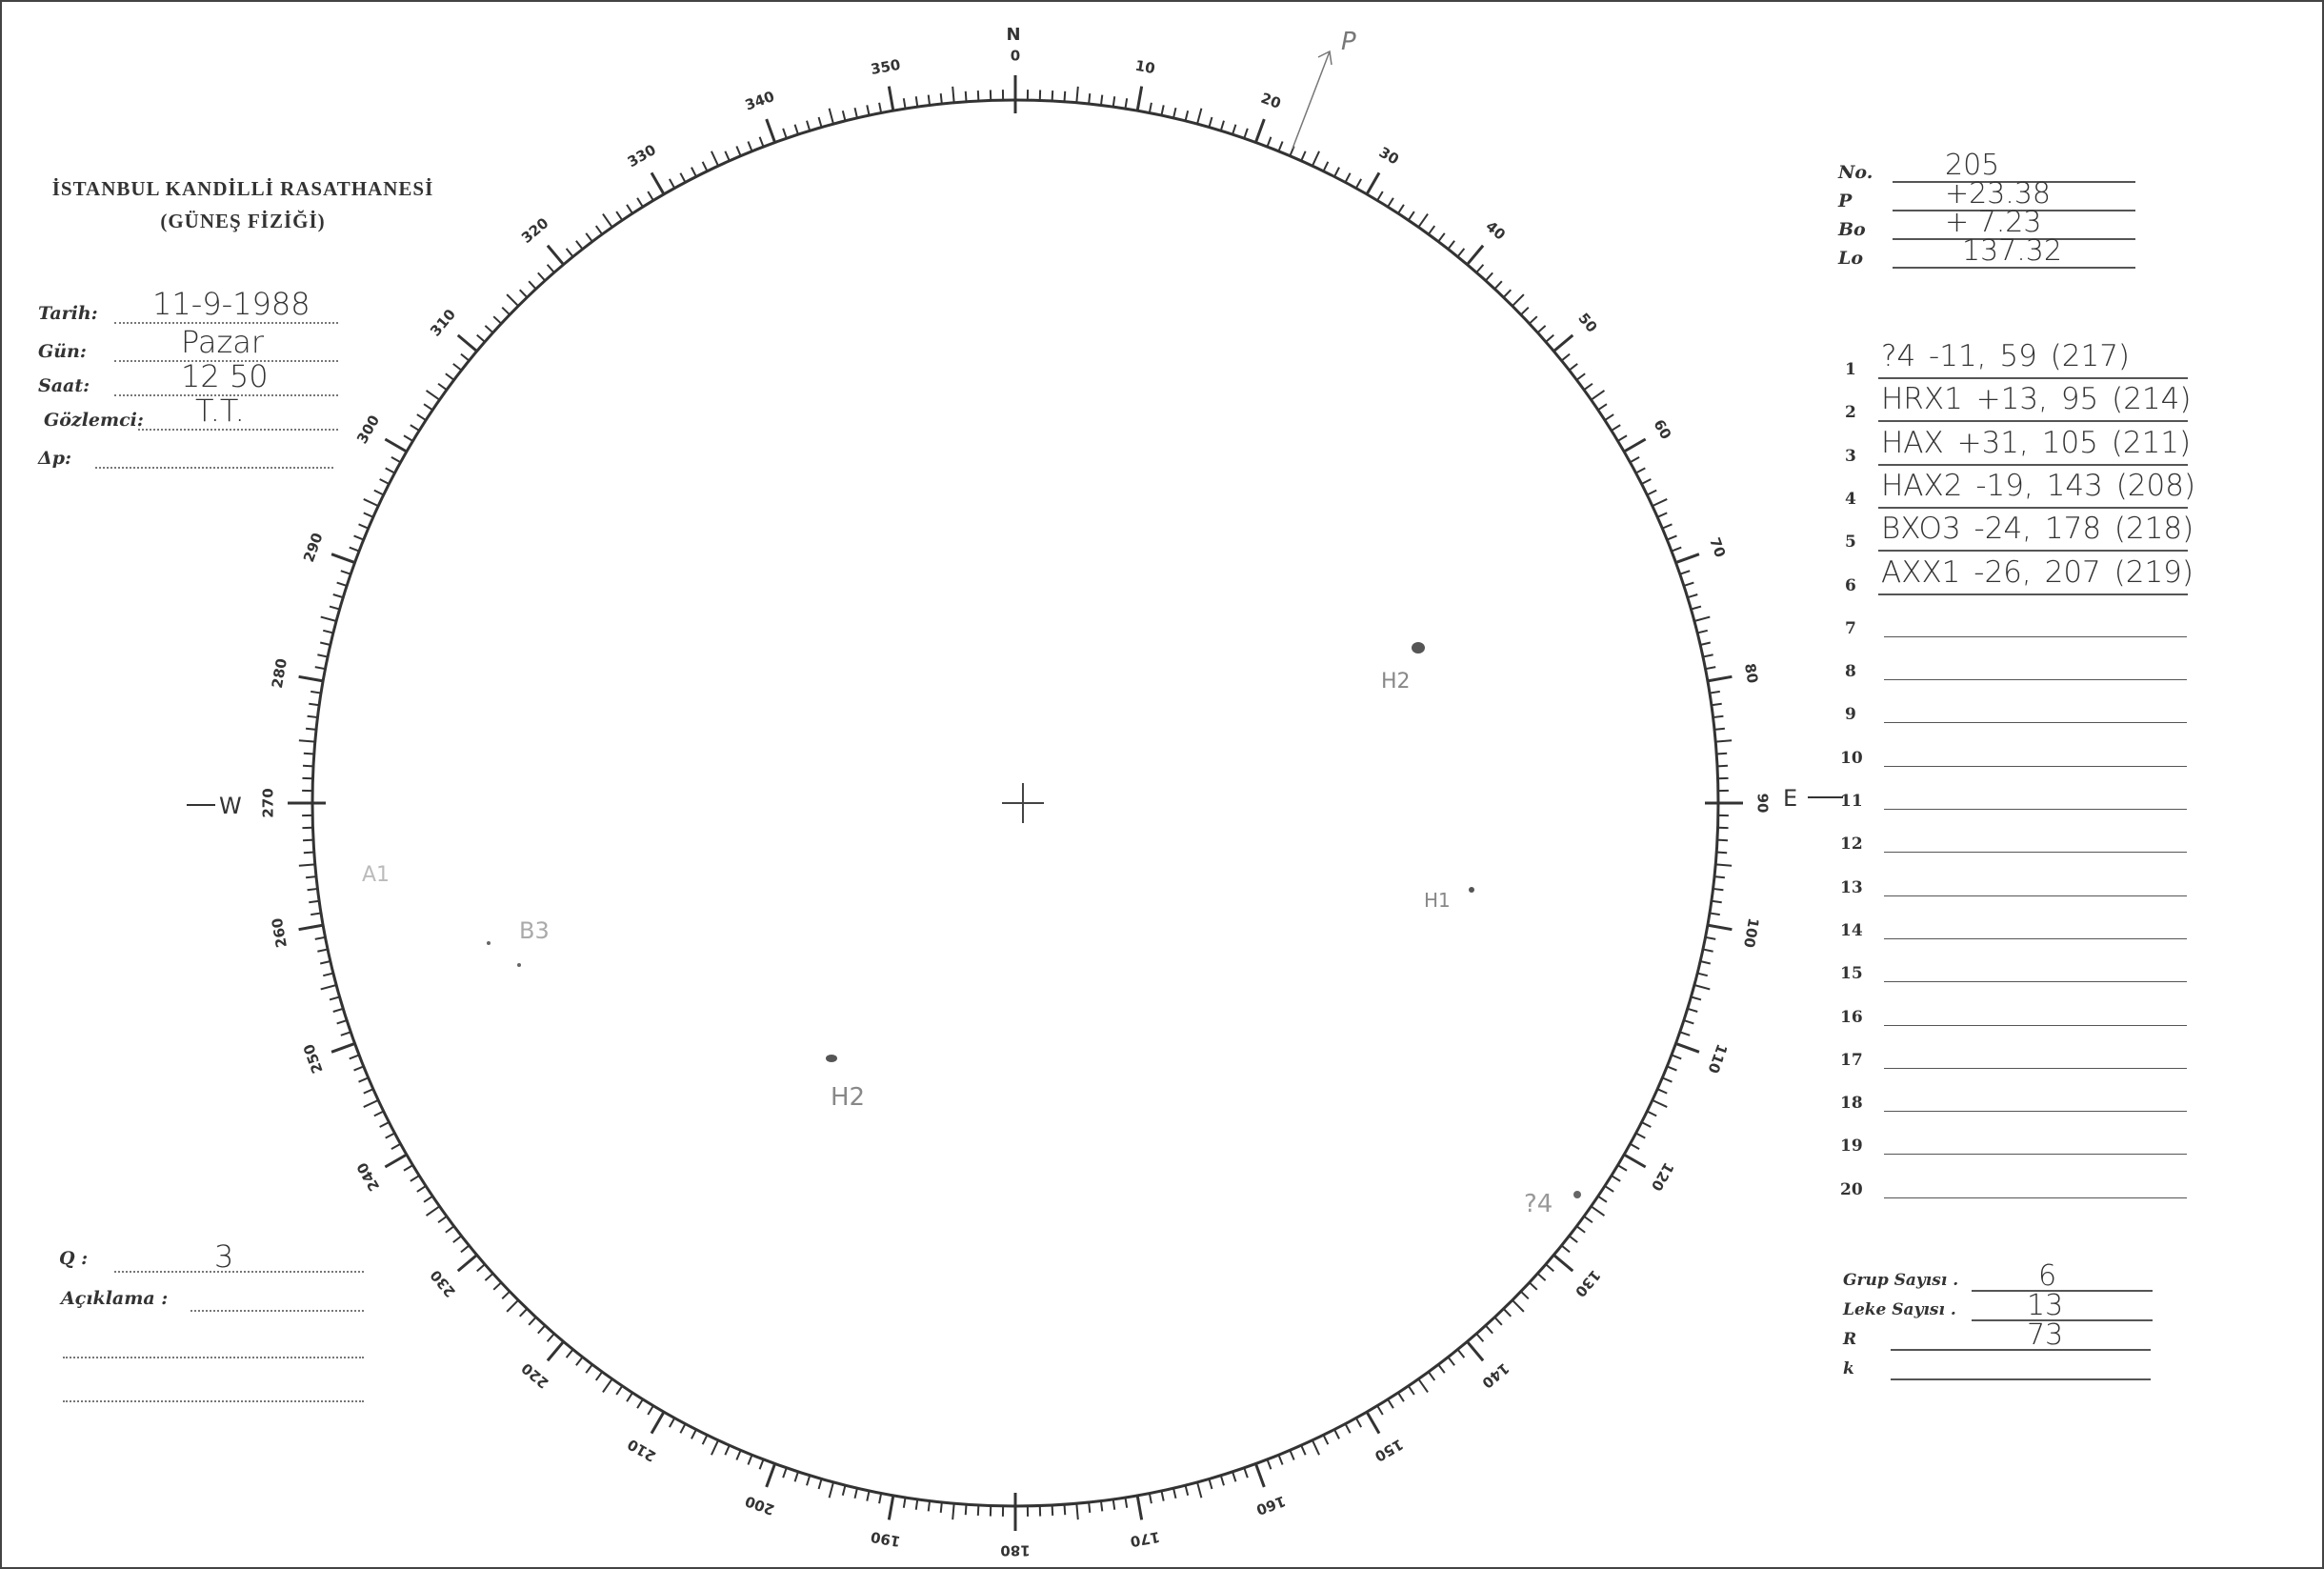 Image resolution: width=2324 pixels, height=1569 pixels. Describe the element at coordinates (2037, 529) in the screenshot. I see `group-row-value: BXO3 -24, 178 (218)` at that location.